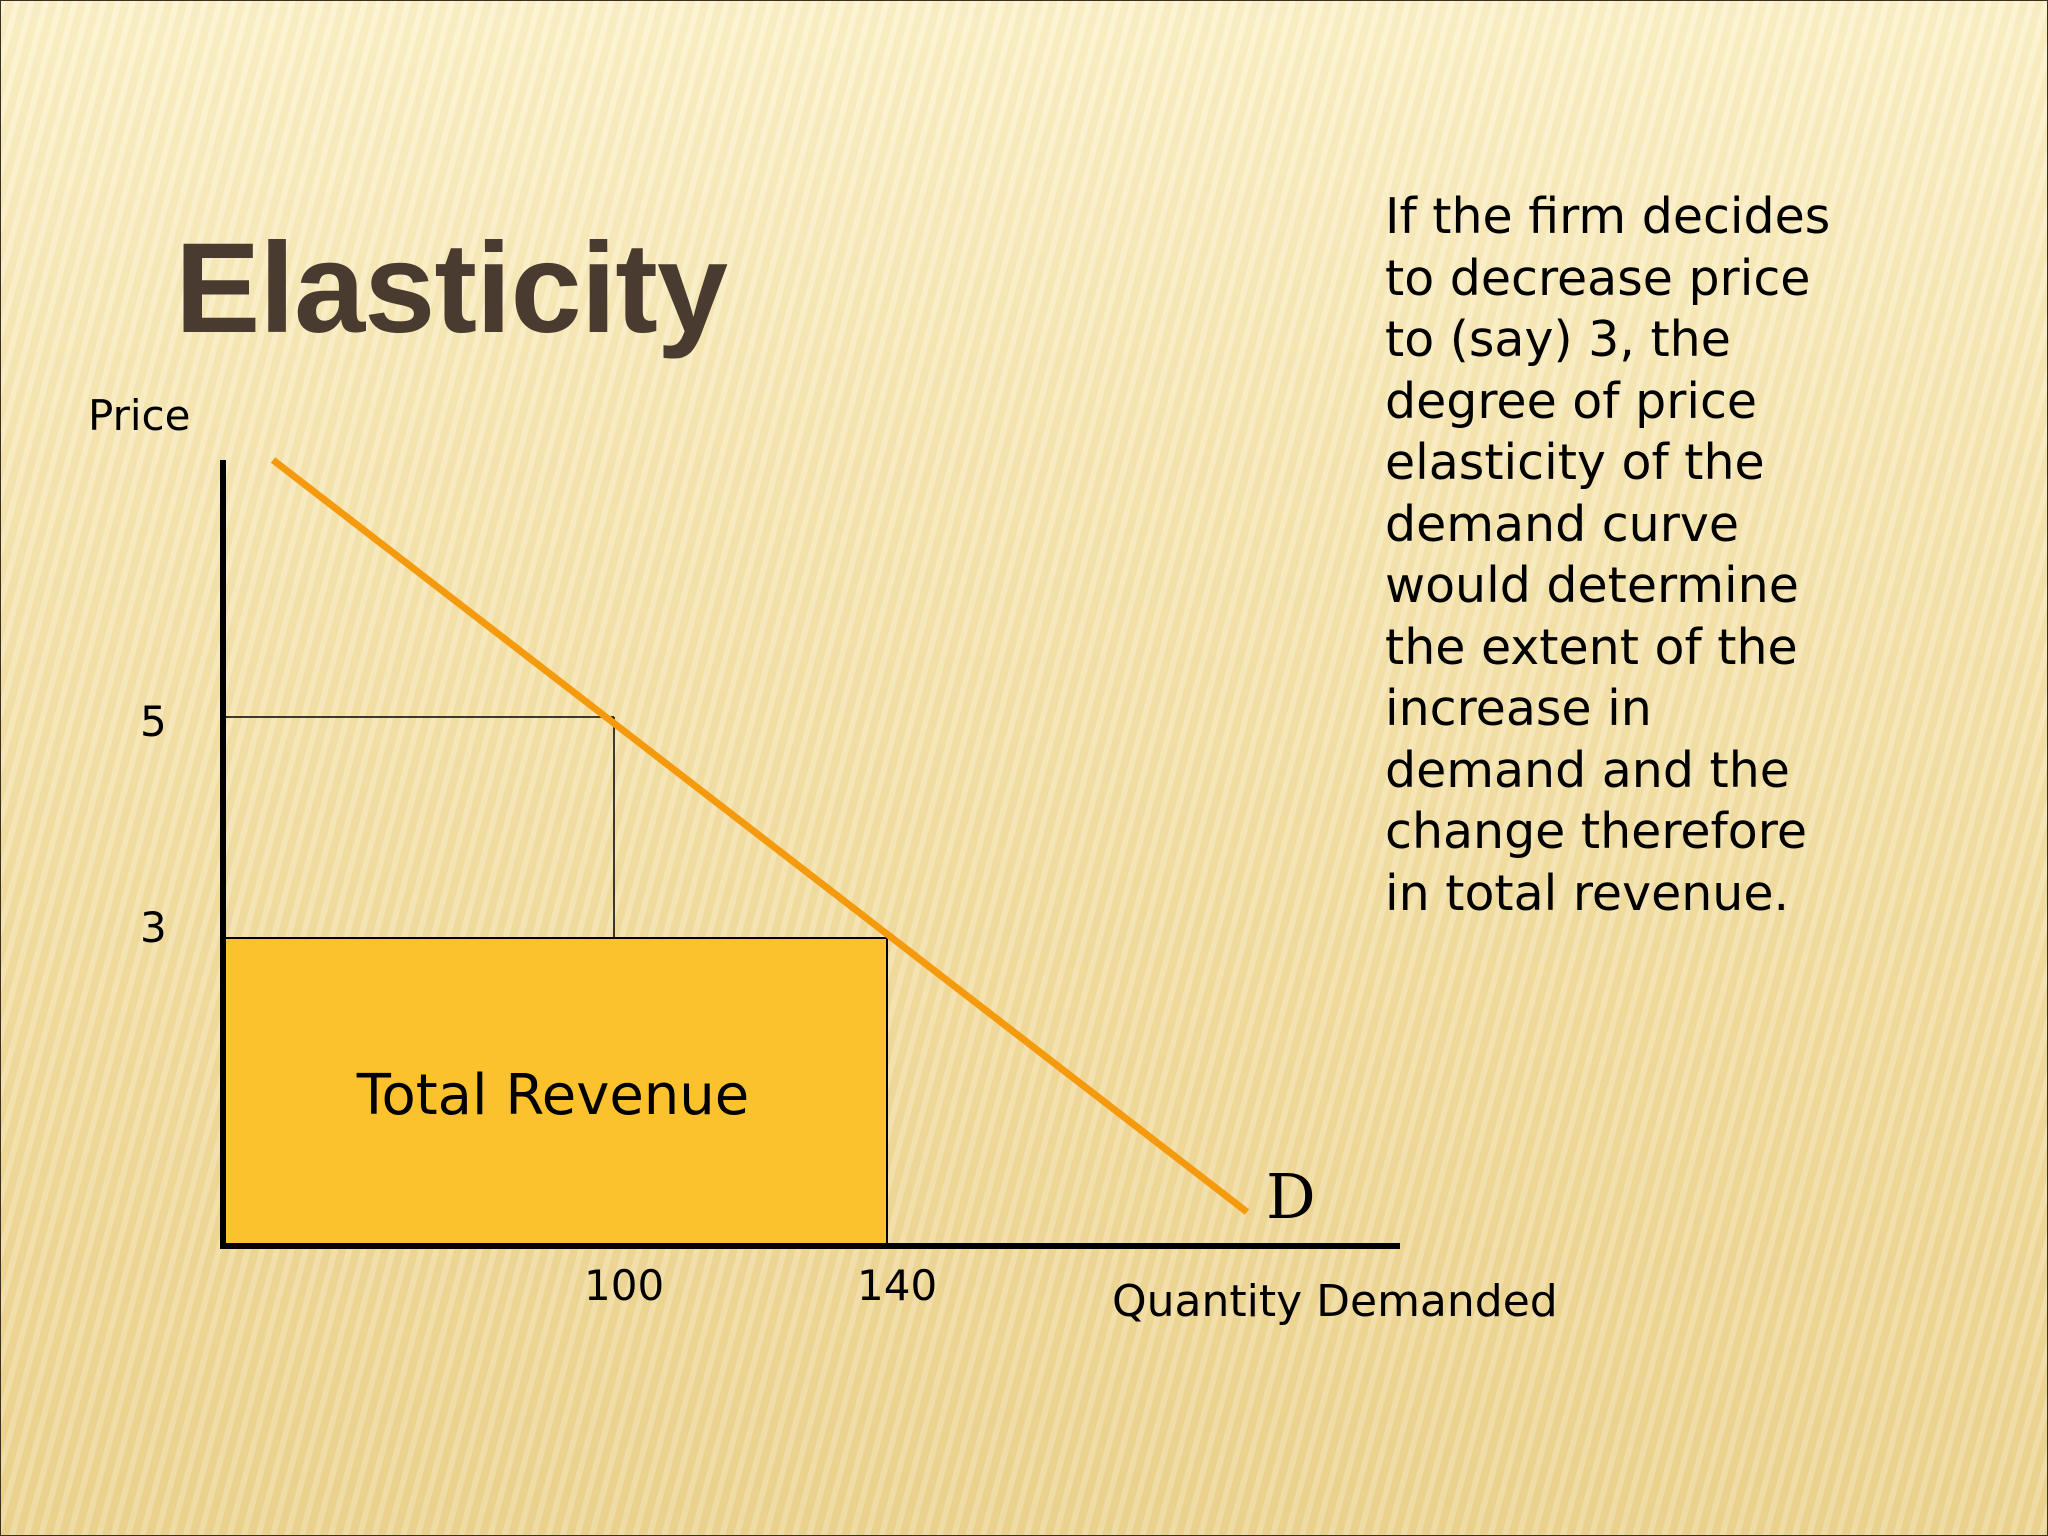  Describe the element at coordinates (153, 721) in the screenshot. I see `price-tick-label: 5` at that location.